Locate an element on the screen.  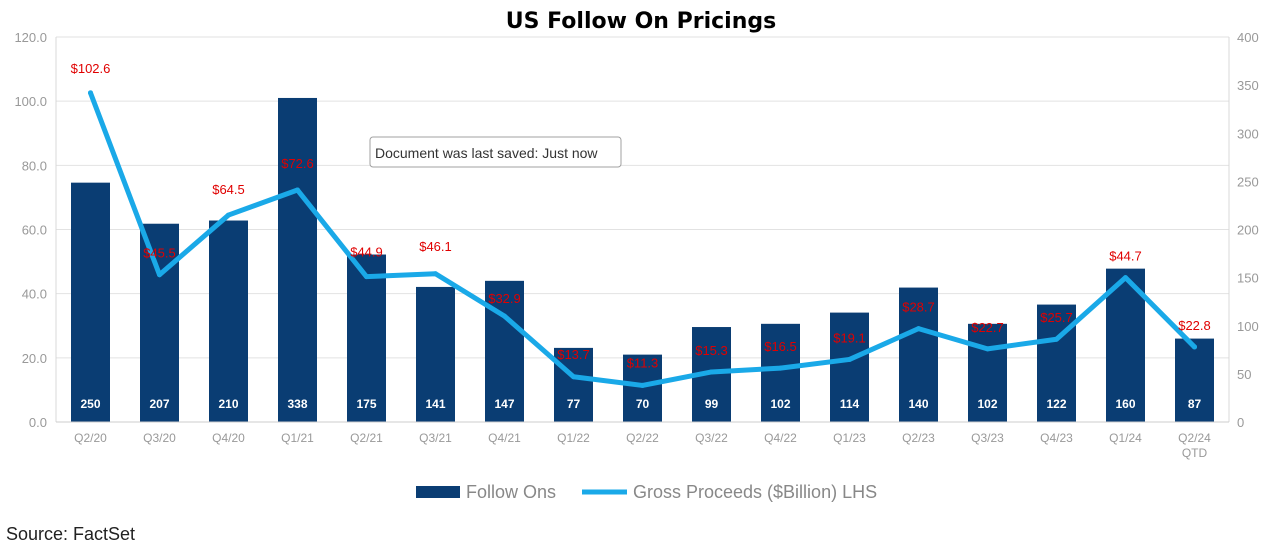
proceeds-label: $15.3 is located at coordinates (711, 350).